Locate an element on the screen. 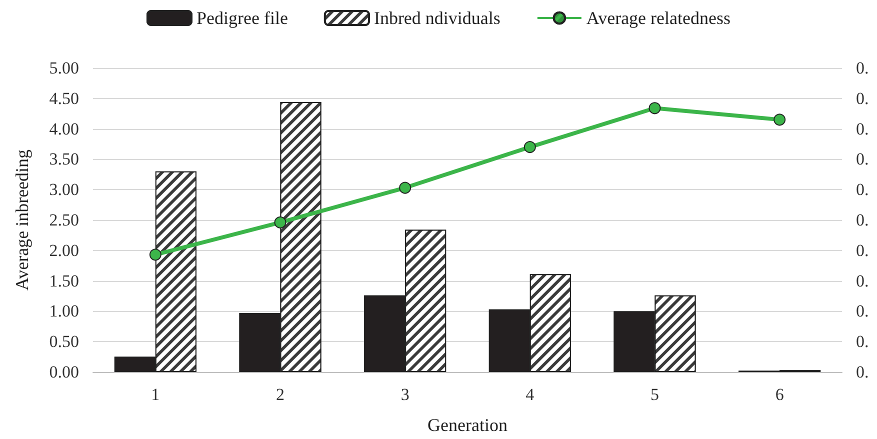 This screenshot has height=439, width=877. y-tick-label: 2.50 is located at coordinates (64, 220).